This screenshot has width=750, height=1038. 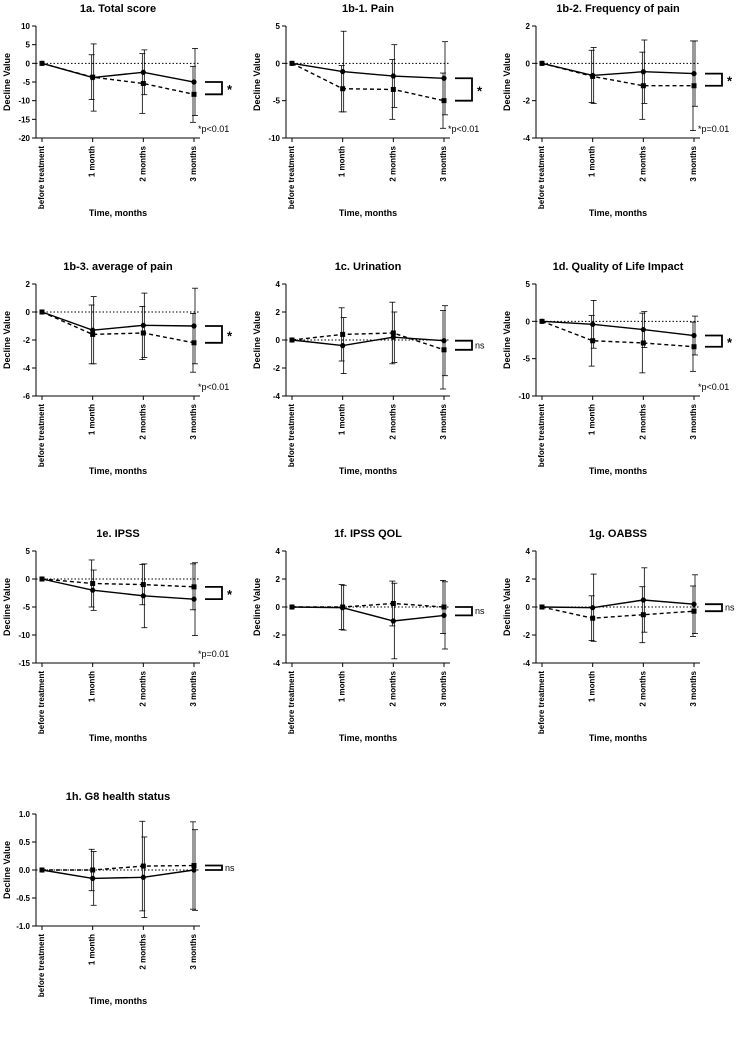 What do you see at coordinates (368, 267) in the screenshot?
I see `chart-title: 1c. Urination` at bounding box center [368, 267].